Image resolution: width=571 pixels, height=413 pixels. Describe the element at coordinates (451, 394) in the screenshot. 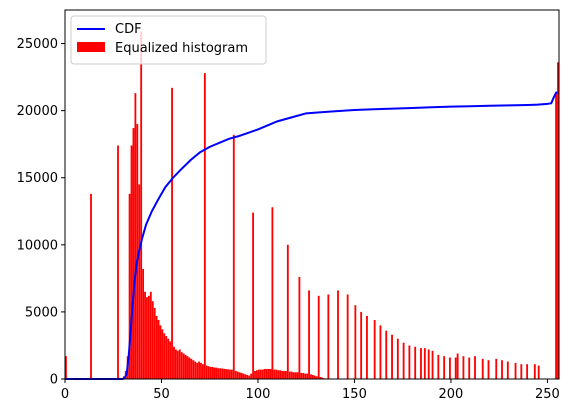

I see `x-tick-label: 200` at that location.